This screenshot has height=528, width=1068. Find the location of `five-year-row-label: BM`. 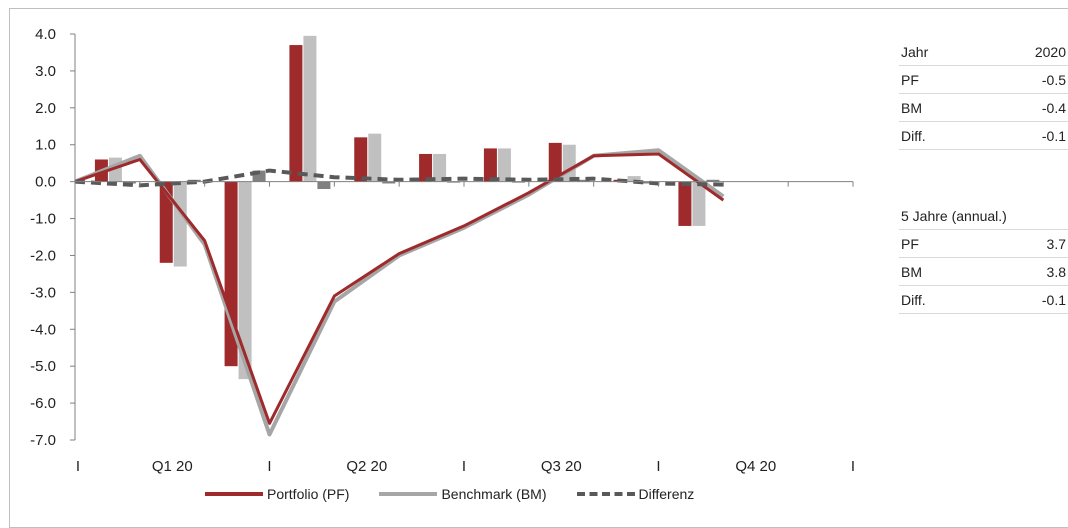

five-year-row-label: BM is located at coordinates (948, 271).